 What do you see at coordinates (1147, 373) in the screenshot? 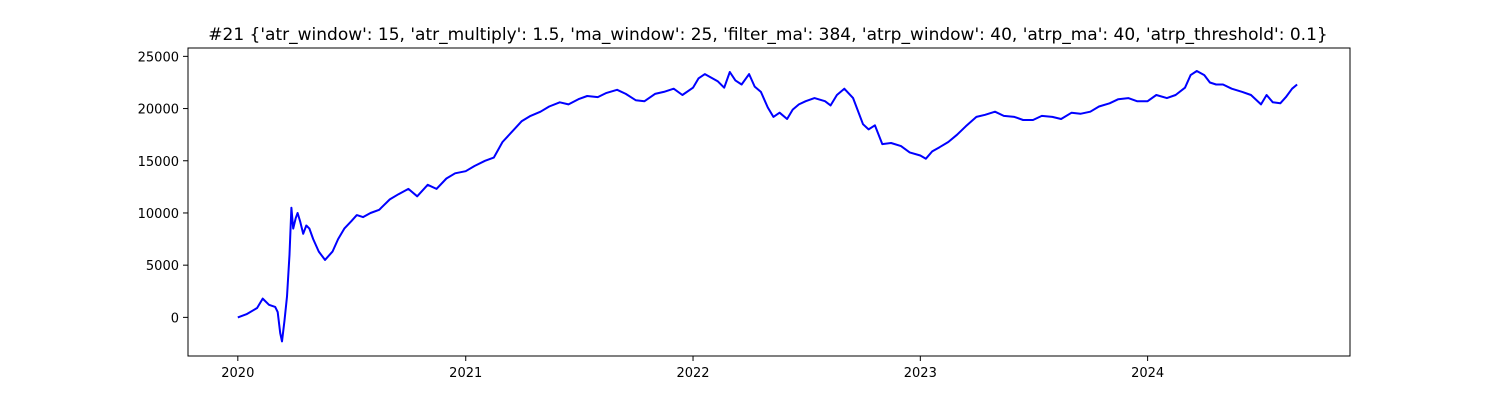
I see `x-tick-label: 2024` at bounding box center [1147, 373].